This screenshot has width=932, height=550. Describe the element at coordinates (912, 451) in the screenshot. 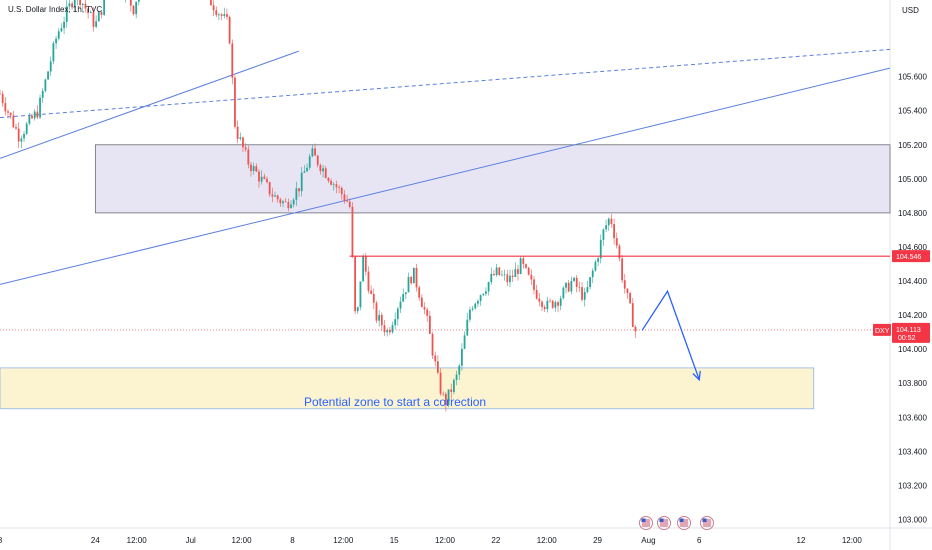

I see `y-tick-label: 103.400` at that location.